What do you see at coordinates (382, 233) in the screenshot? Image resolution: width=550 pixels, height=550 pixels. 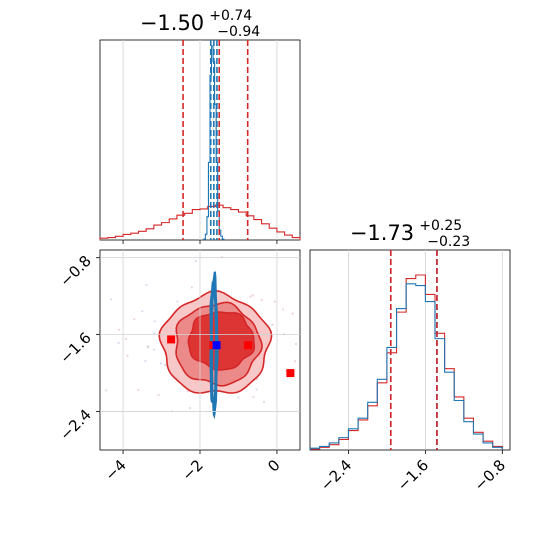 I see `param2-title-value: −1.73` at bounding box center [382, 233].